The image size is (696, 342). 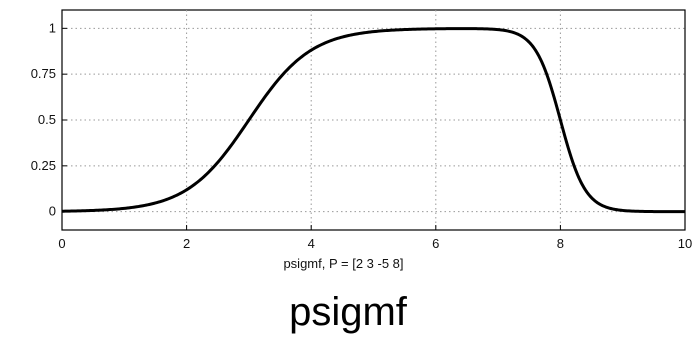 I want to click on x-tick-label: 10, so click(x=685, y=243).